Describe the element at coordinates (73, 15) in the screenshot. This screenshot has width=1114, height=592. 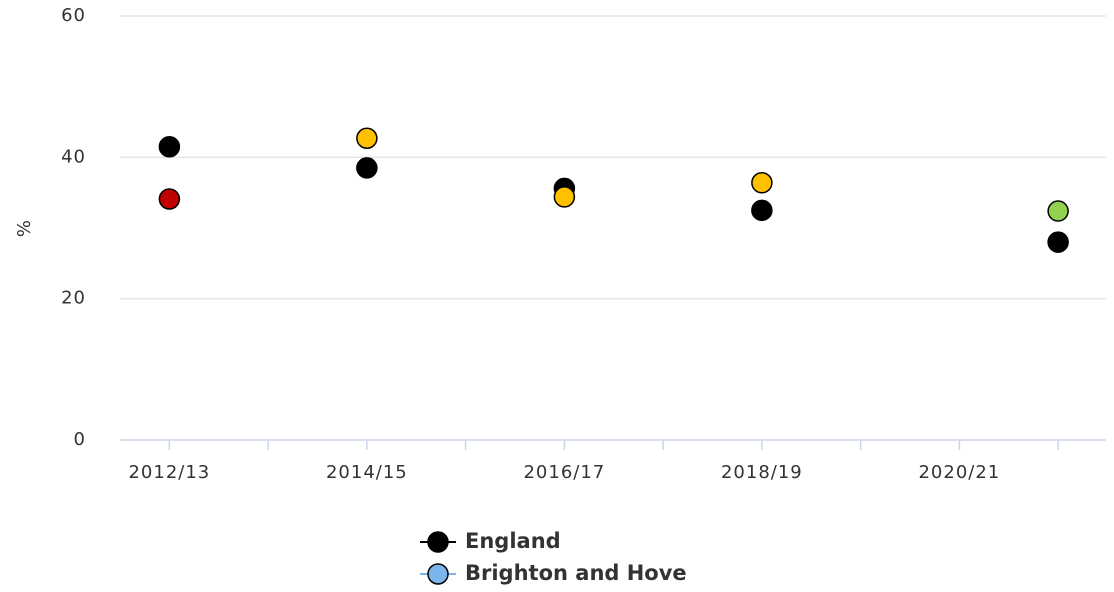
I see `y-tick-label: 60` at that location.